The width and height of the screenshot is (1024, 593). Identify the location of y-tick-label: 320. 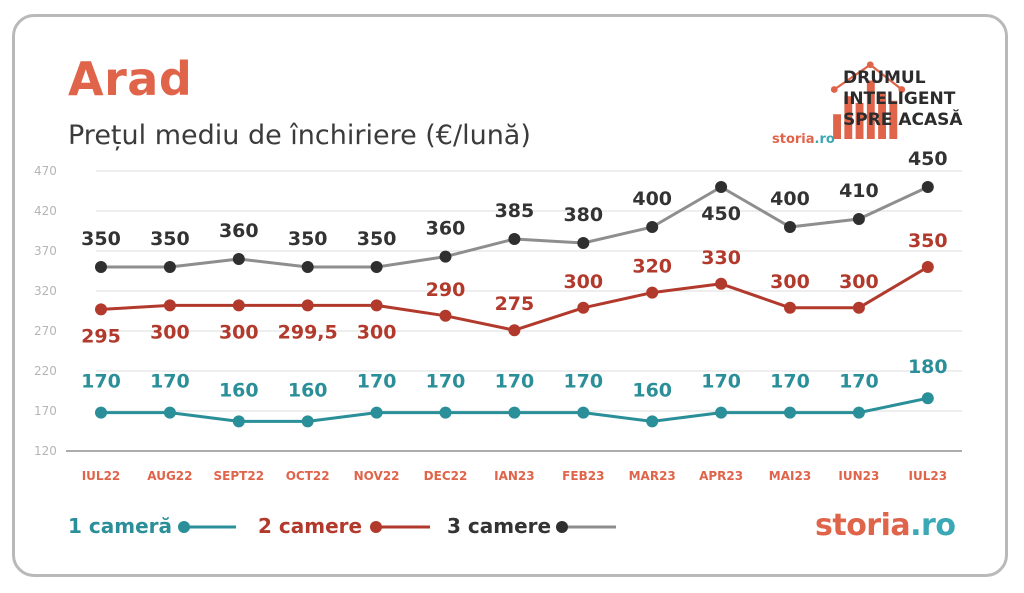
(45, 291).